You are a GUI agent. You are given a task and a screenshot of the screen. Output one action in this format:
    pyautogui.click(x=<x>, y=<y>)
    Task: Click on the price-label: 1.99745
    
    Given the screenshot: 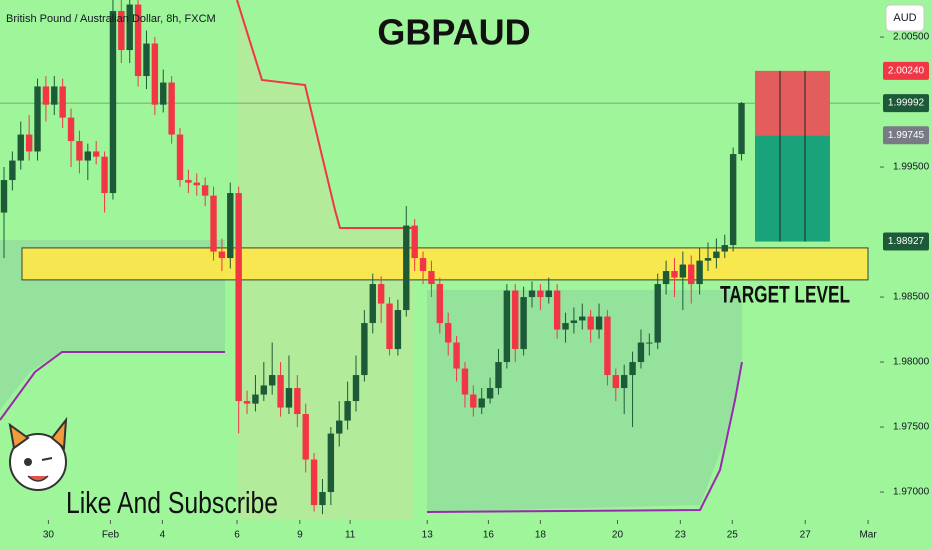 What is the action you would take?
    pyautogui.click(x=906, y=135)
    